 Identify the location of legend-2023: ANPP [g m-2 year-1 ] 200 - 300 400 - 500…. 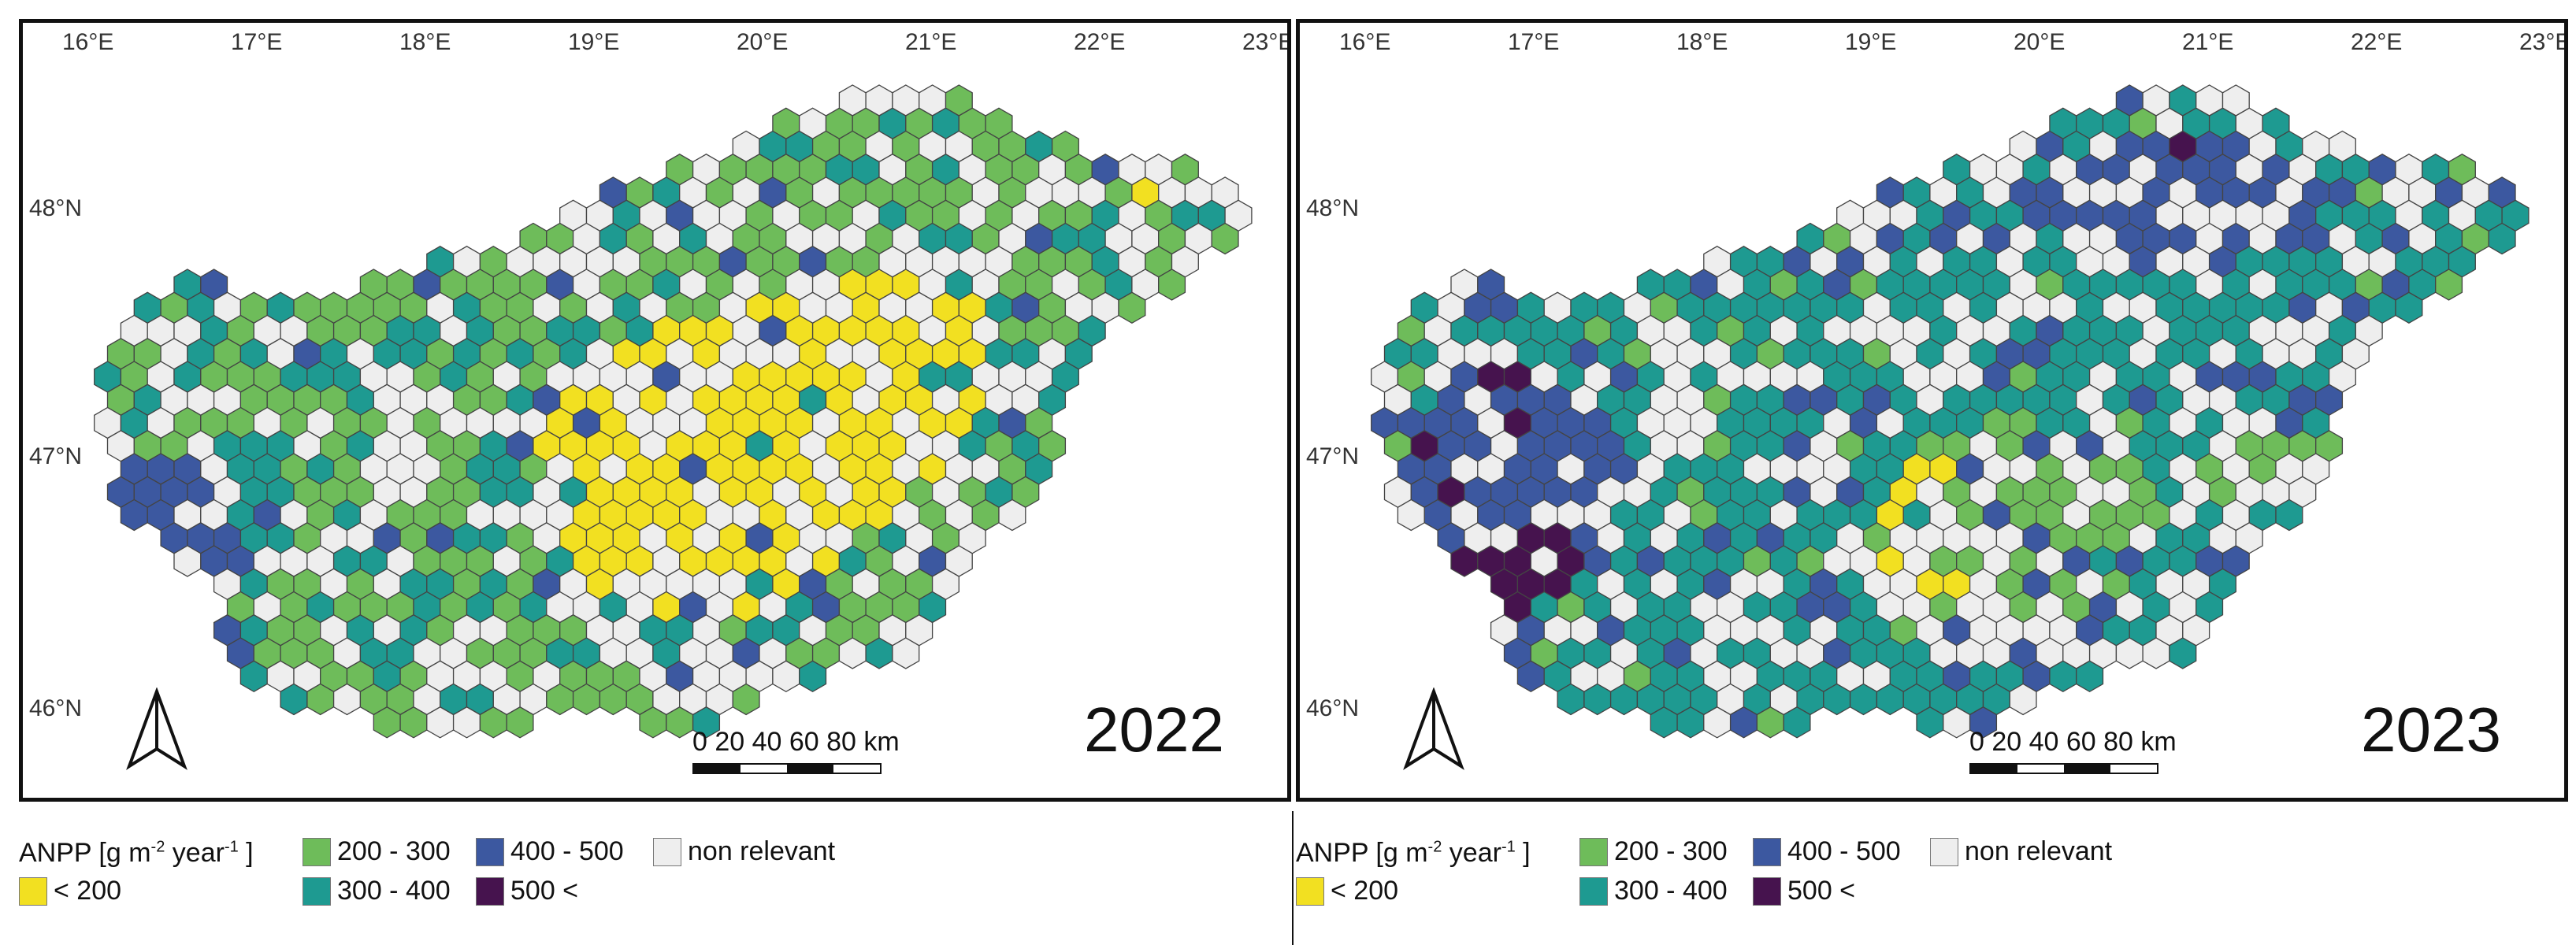
(1926, 879).